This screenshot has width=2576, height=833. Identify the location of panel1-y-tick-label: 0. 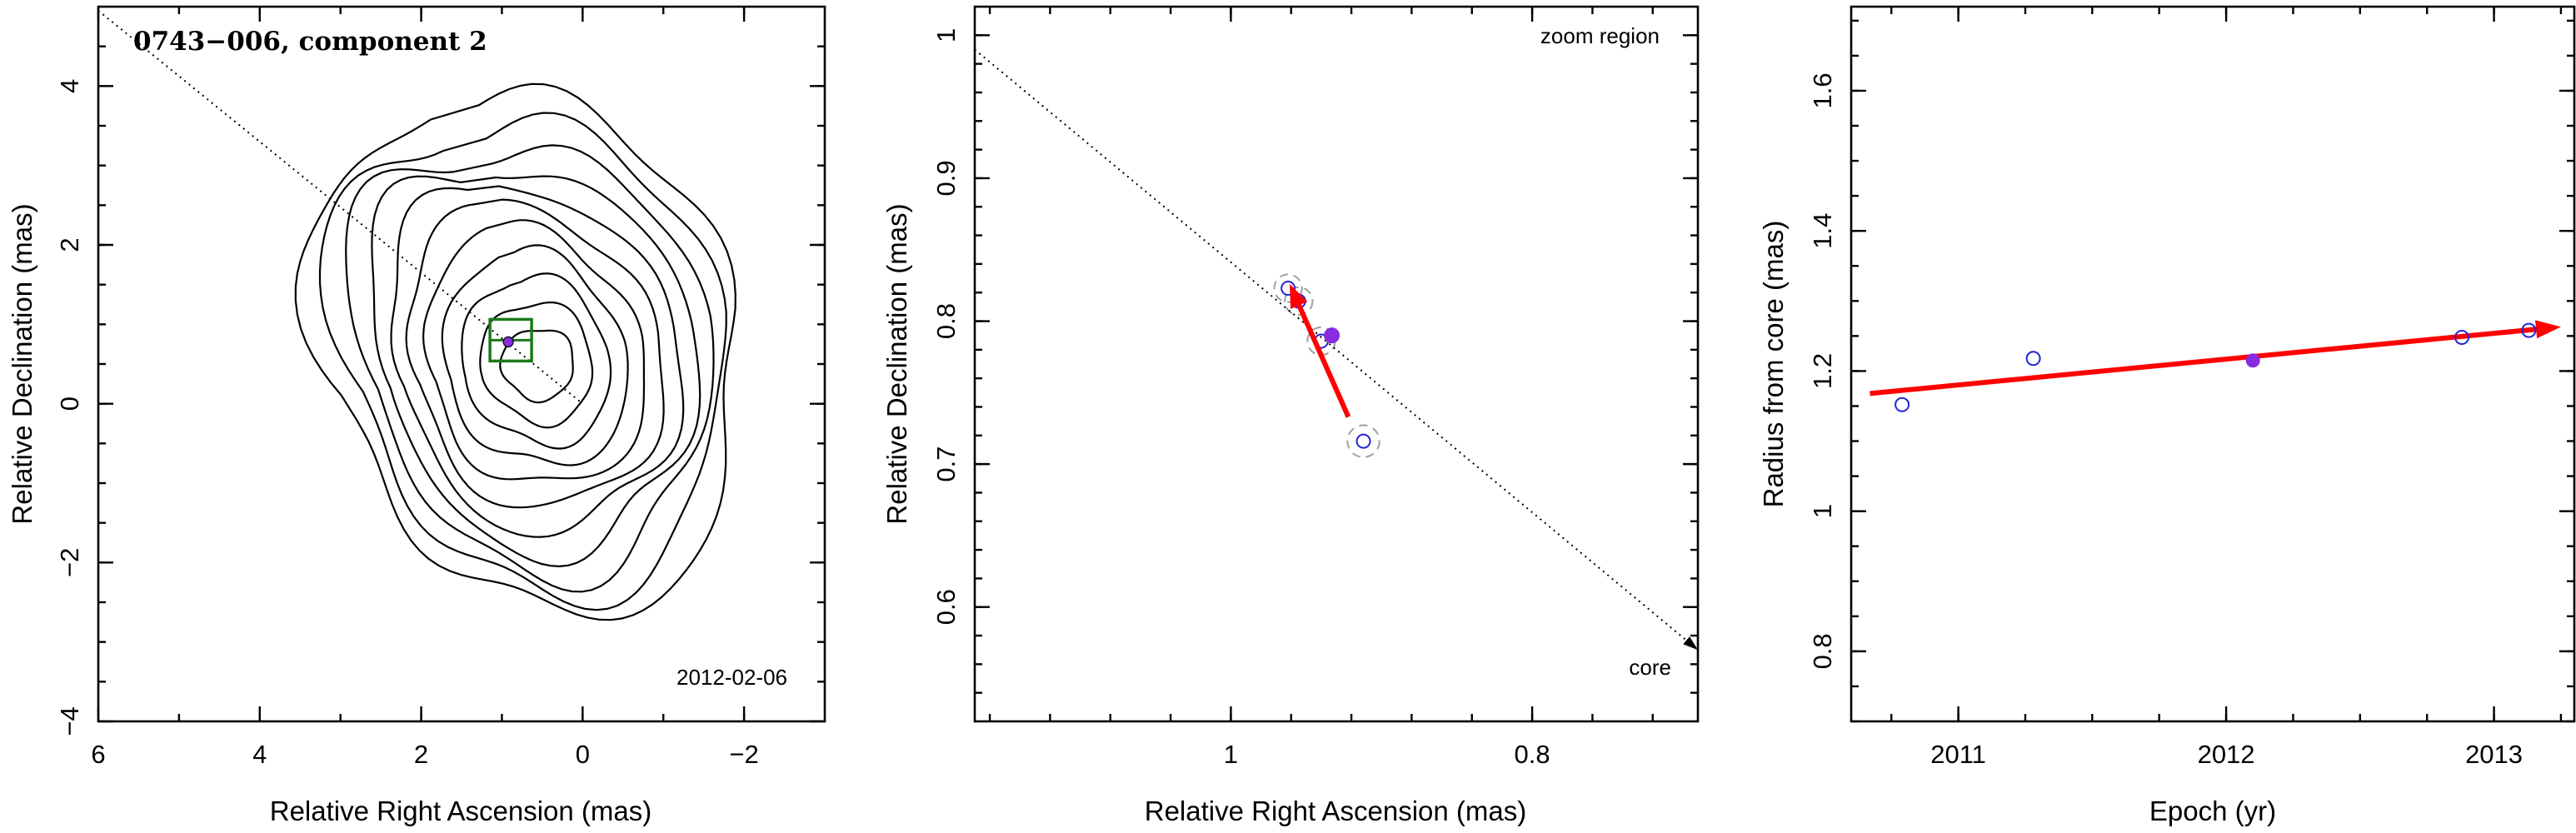
(69, 404).